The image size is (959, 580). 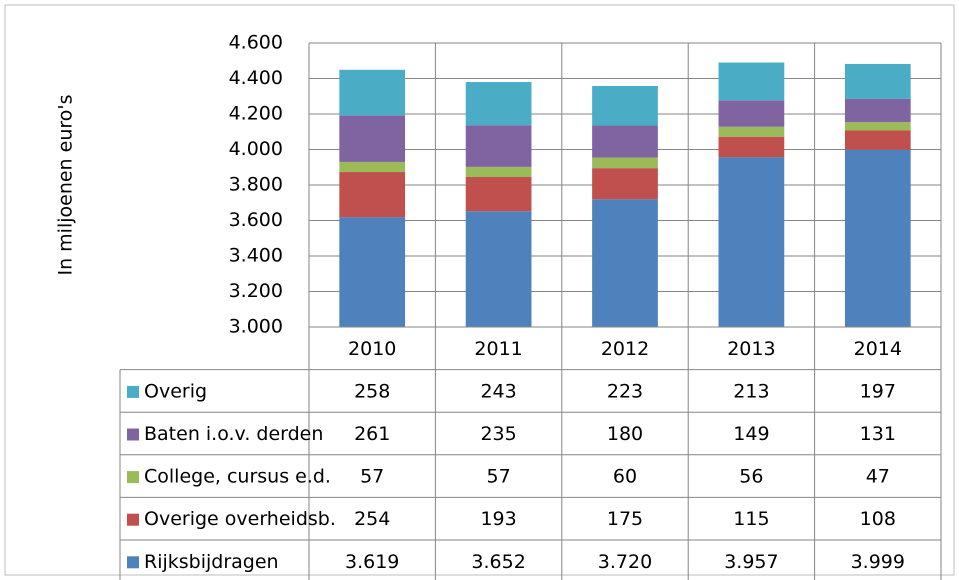 I want to click on y-tick-label: 4.000, so click(x=256, y=149).